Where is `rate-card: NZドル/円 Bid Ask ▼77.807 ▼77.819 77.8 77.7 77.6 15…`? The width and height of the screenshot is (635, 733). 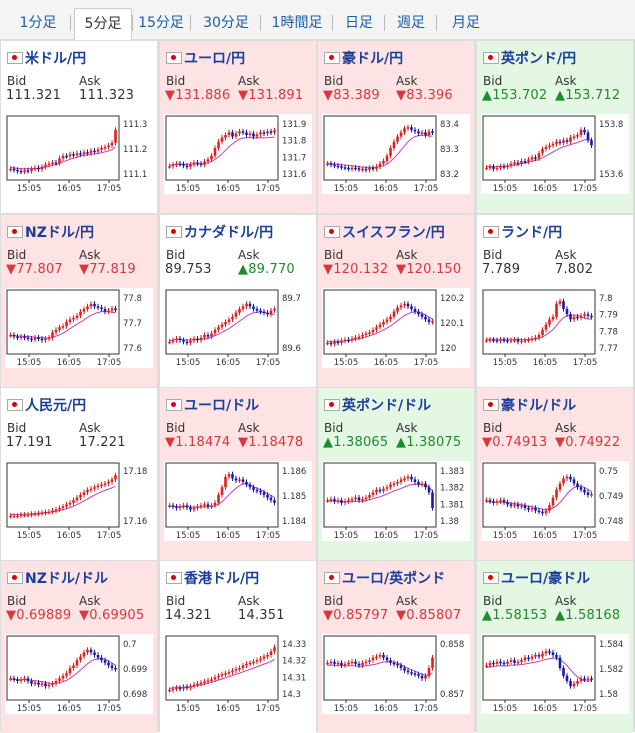 rate-card: NZドル/円 Bid Ask ▼77.807 ▼77.819 77.8 77.7 77.6 15… is located at coordinates (79, 301).